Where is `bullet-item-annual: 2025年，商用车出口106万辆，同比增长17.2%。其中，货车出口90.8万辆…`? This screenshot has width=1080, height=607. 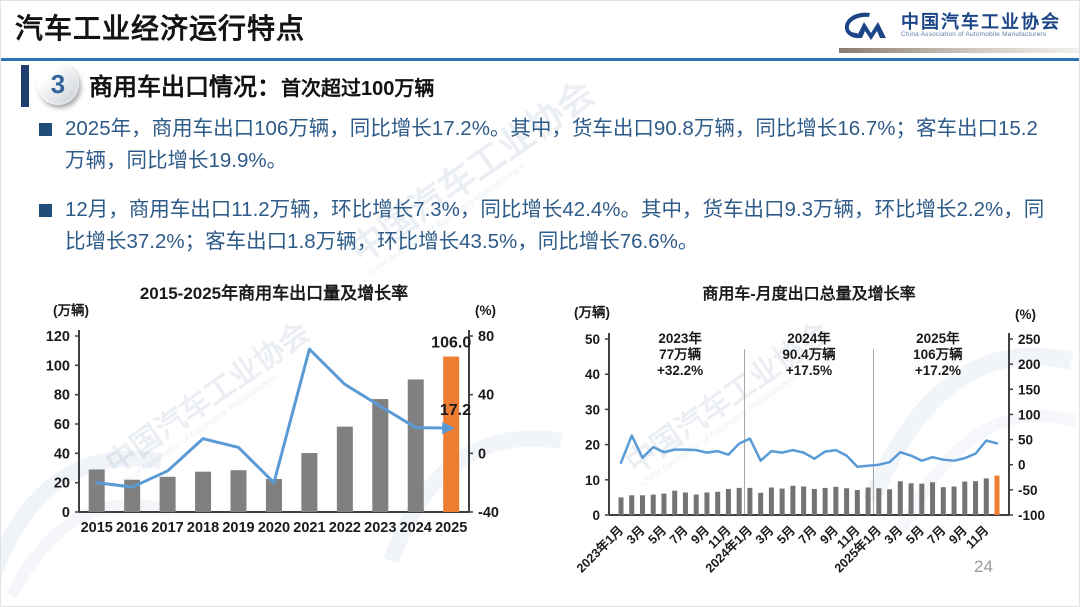 bullet-item-annual: 2025年，商用车出口106万辆，同比增长17.2%。其中，货车出口90.8万辆… is located at coordinates (547, 145).